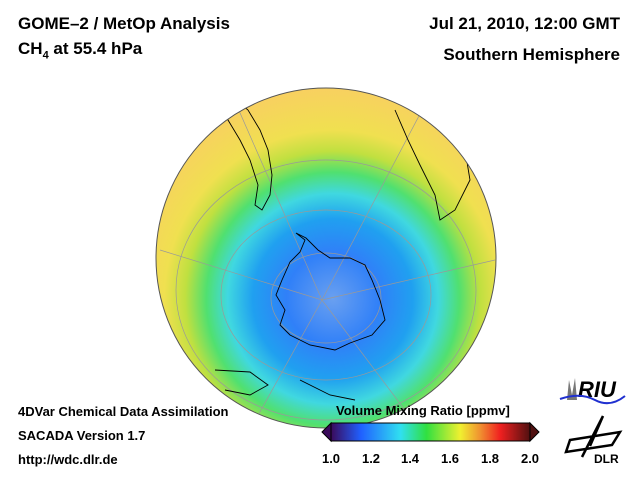 The image size is (640, 480). I want to click on riu-logo: RIU, so click(592, 391).